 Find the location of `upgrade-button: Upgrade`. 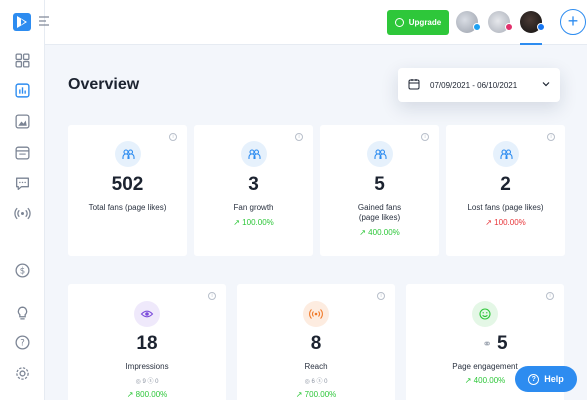

upgrade-button: Upgrade is located at coordinates (418, 22).